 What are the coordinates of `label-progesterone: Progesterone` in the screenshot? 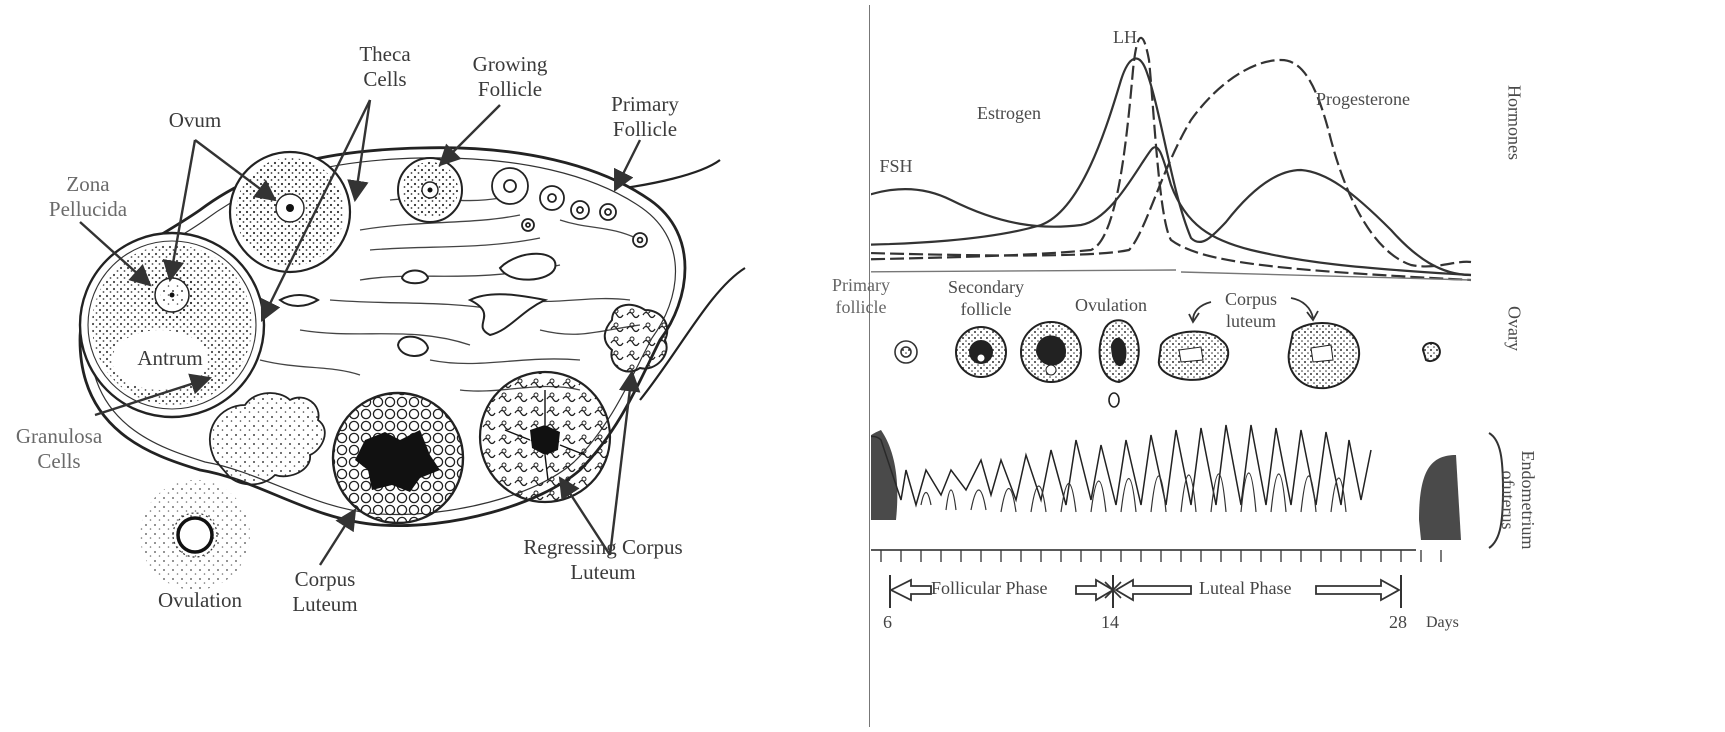 It's located at (1363, 99).